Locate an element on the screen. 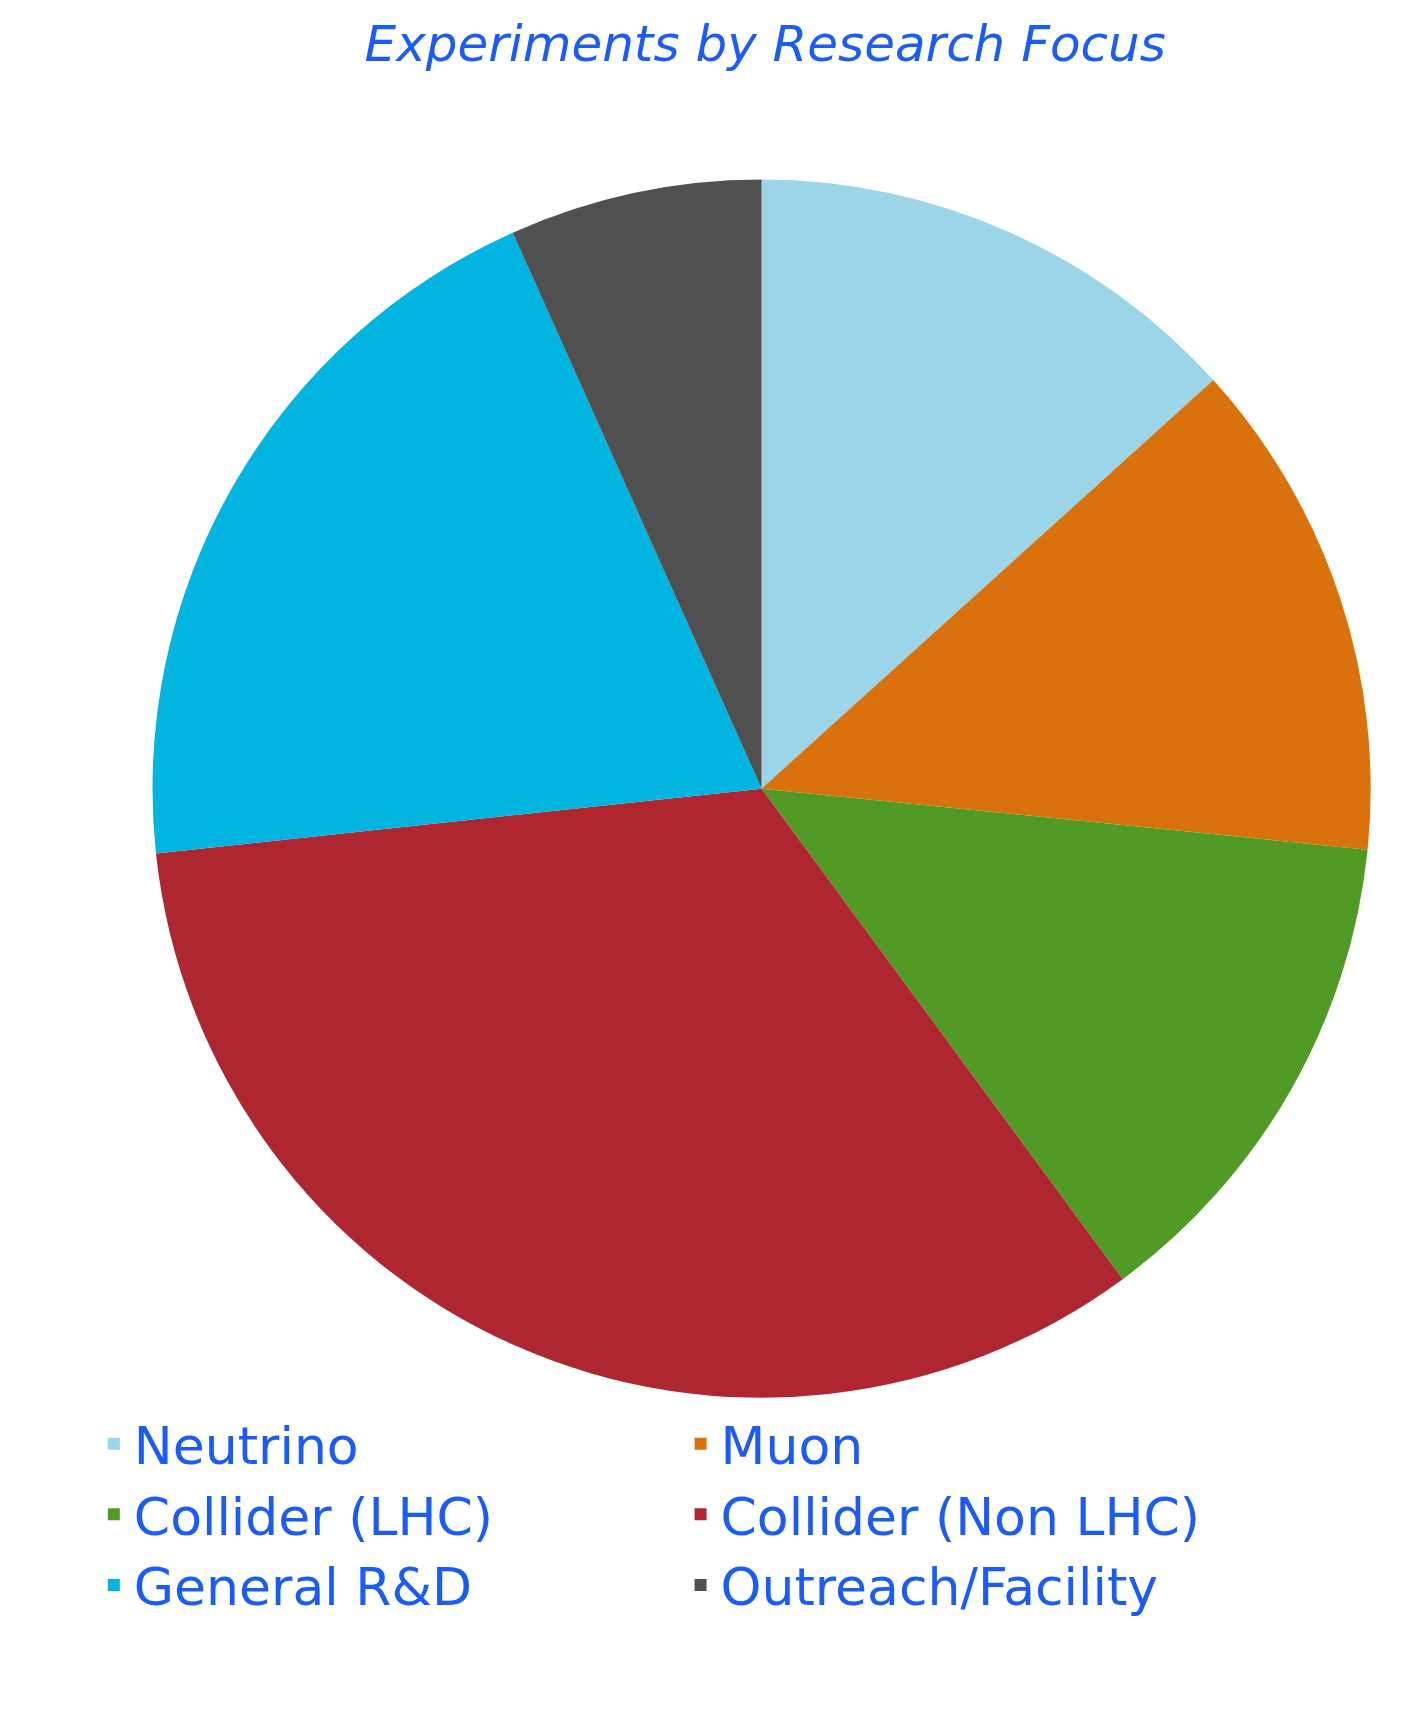  chart-title: Experiments by Research Focus is located at coordinates (765, 43).